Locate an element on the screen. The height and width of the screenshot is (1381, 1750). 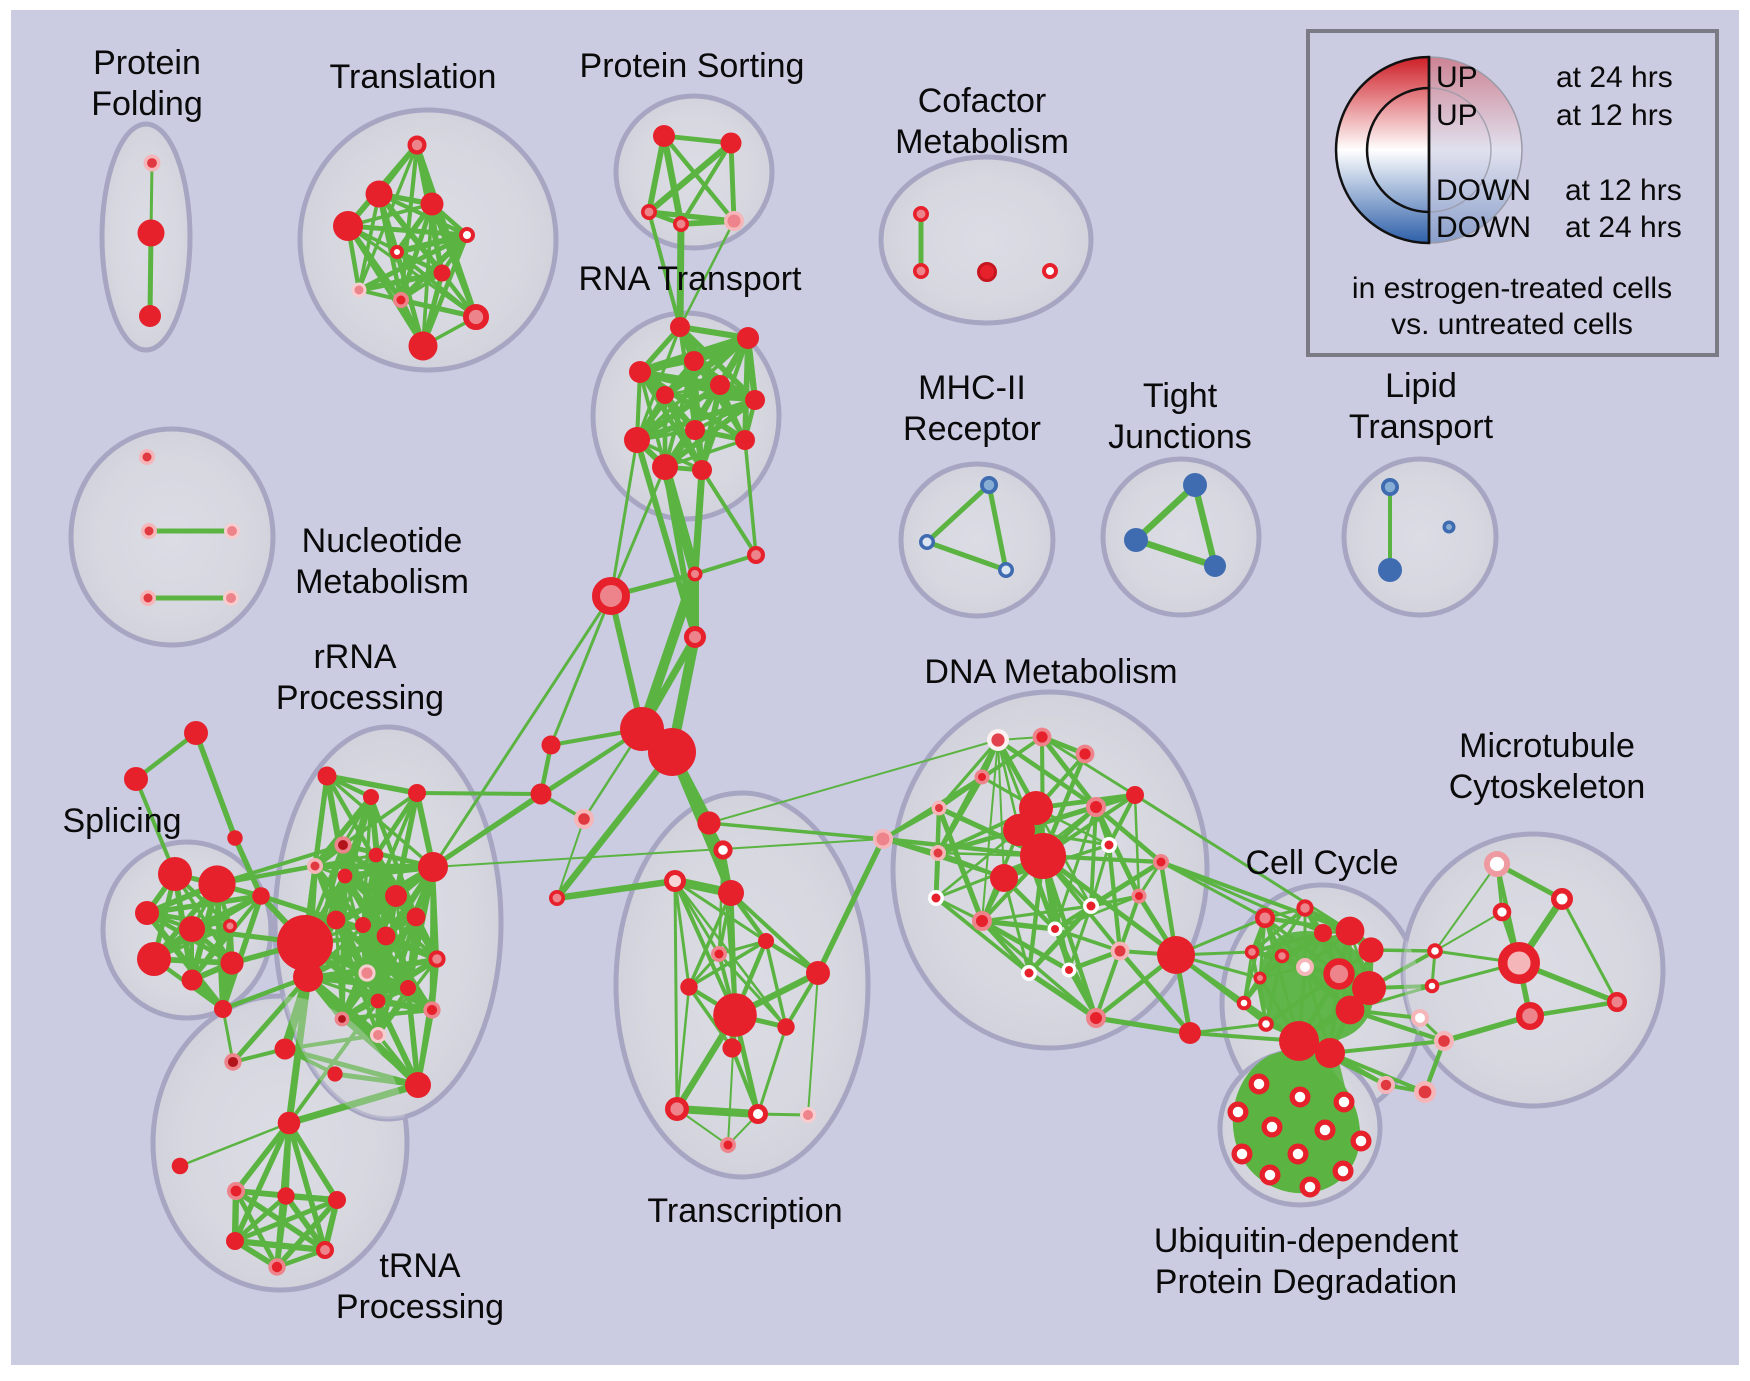
svg-text: Cofactor is located at coordinates (982, 101).